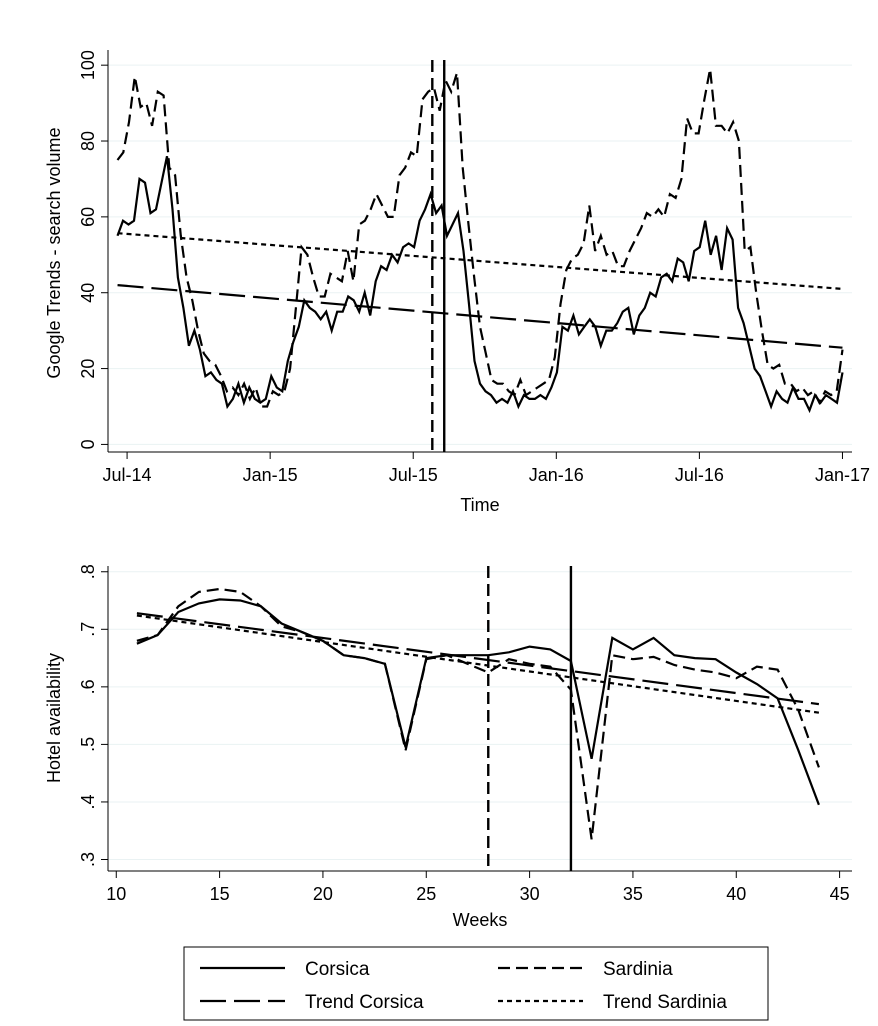  I want to click on x-tick-label: 10, so click(116, 894).